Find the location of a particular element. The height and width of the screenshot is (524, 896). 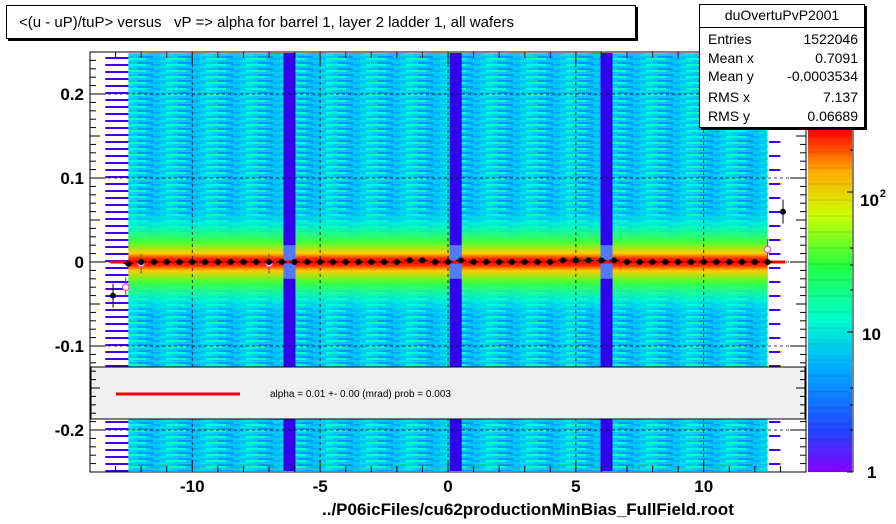

stat-label: Entries is located at coordinates (730, 39).